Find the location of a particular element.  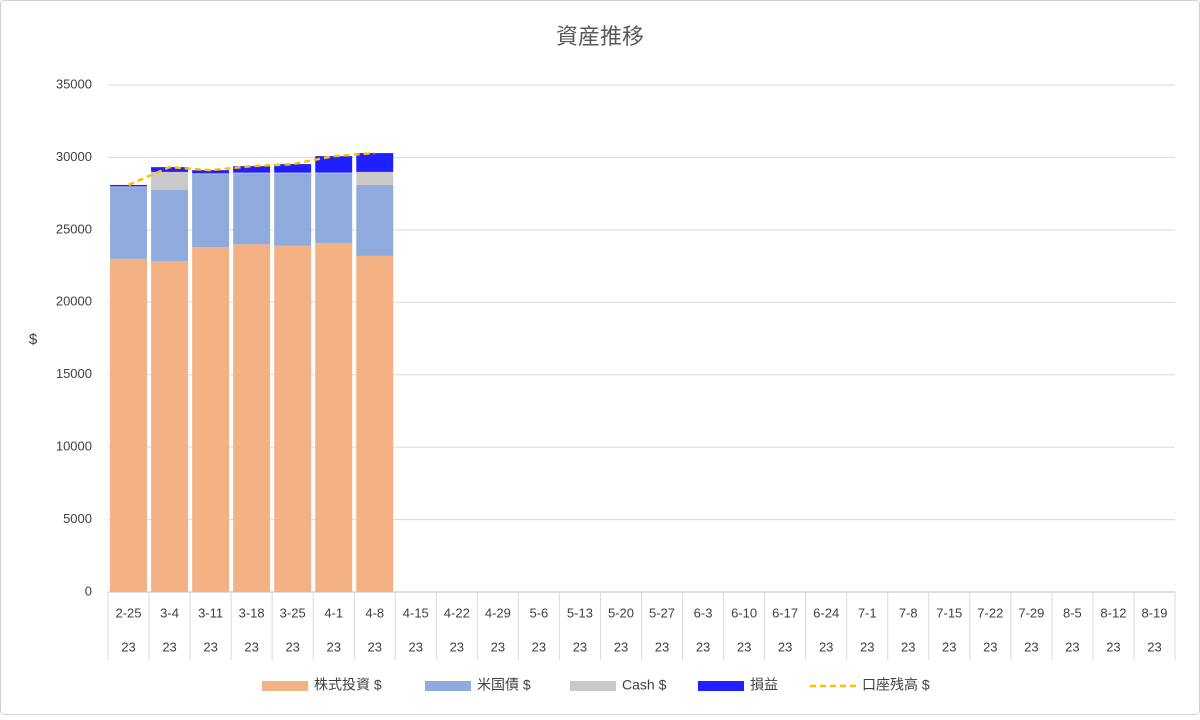

balance-line is located at coordinates (251, 169).